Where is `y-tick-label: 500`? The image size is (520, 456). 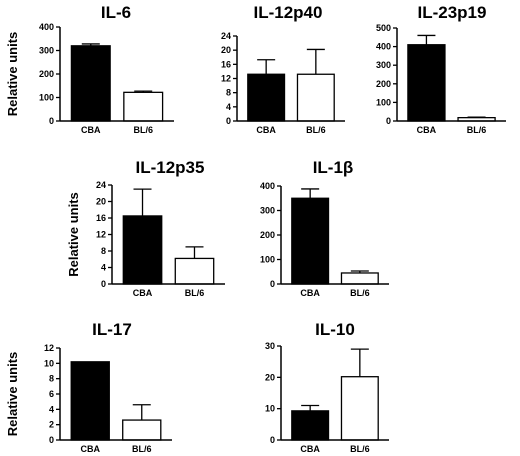
y-tick-label: 500 is located at coordinates (383, 28).